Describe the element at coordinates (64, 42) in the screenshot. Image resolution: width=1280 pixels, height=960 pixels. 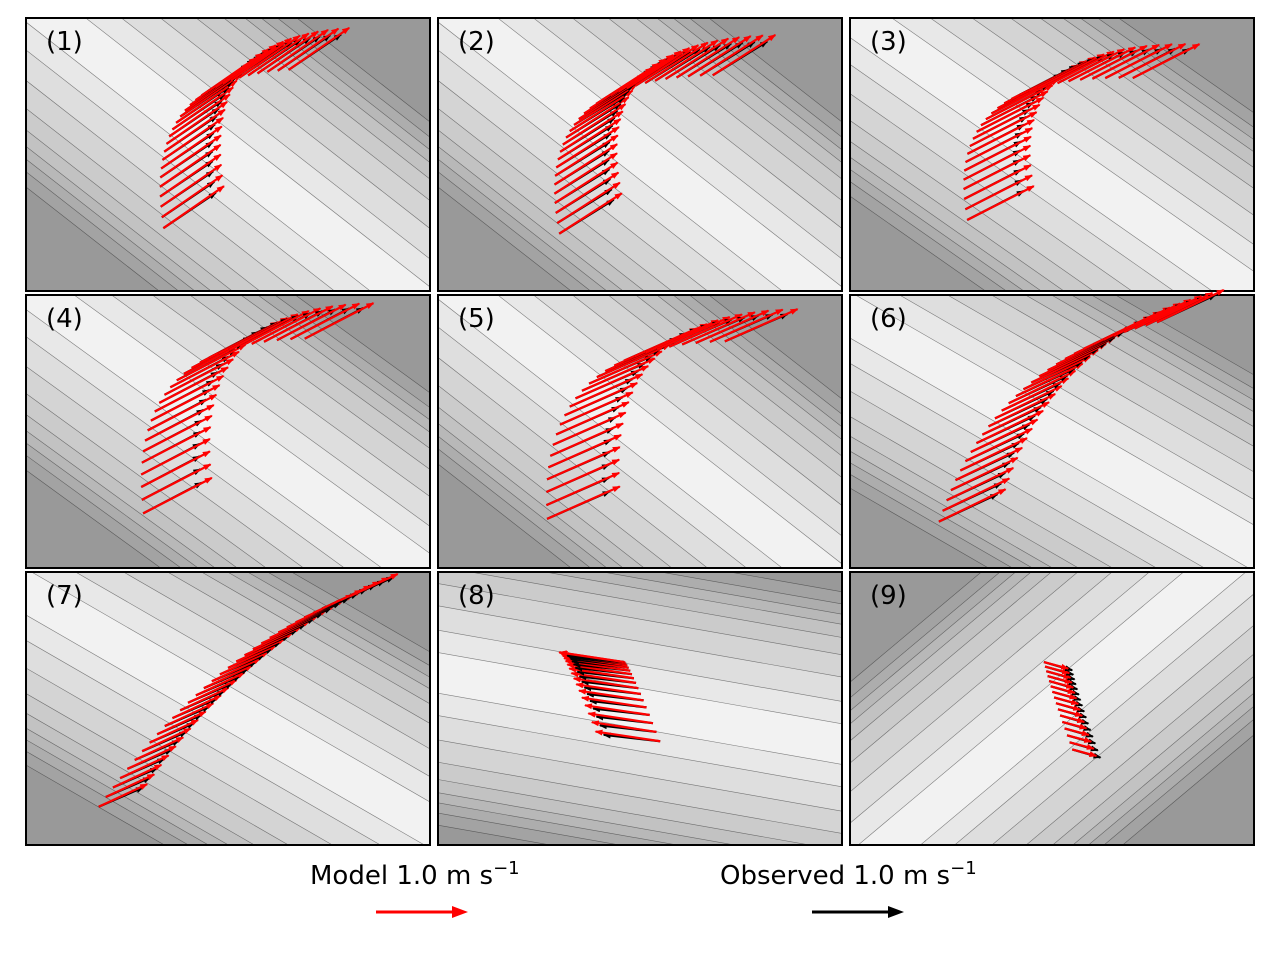
I see `panel-label: (1)` at that location.